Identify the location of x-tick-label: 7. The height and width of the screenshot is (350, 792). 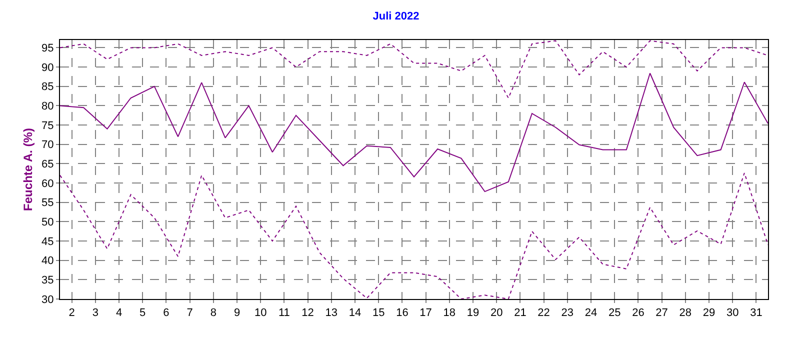
(189, 313).